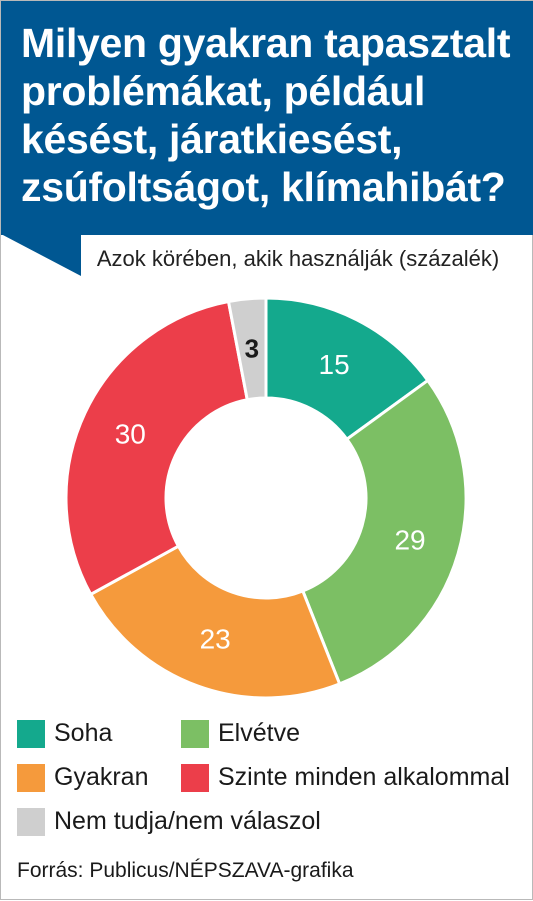  Describe the element at coordinates (334, 364) in the screenshot. I see `data-label-soha: 15` at that location.